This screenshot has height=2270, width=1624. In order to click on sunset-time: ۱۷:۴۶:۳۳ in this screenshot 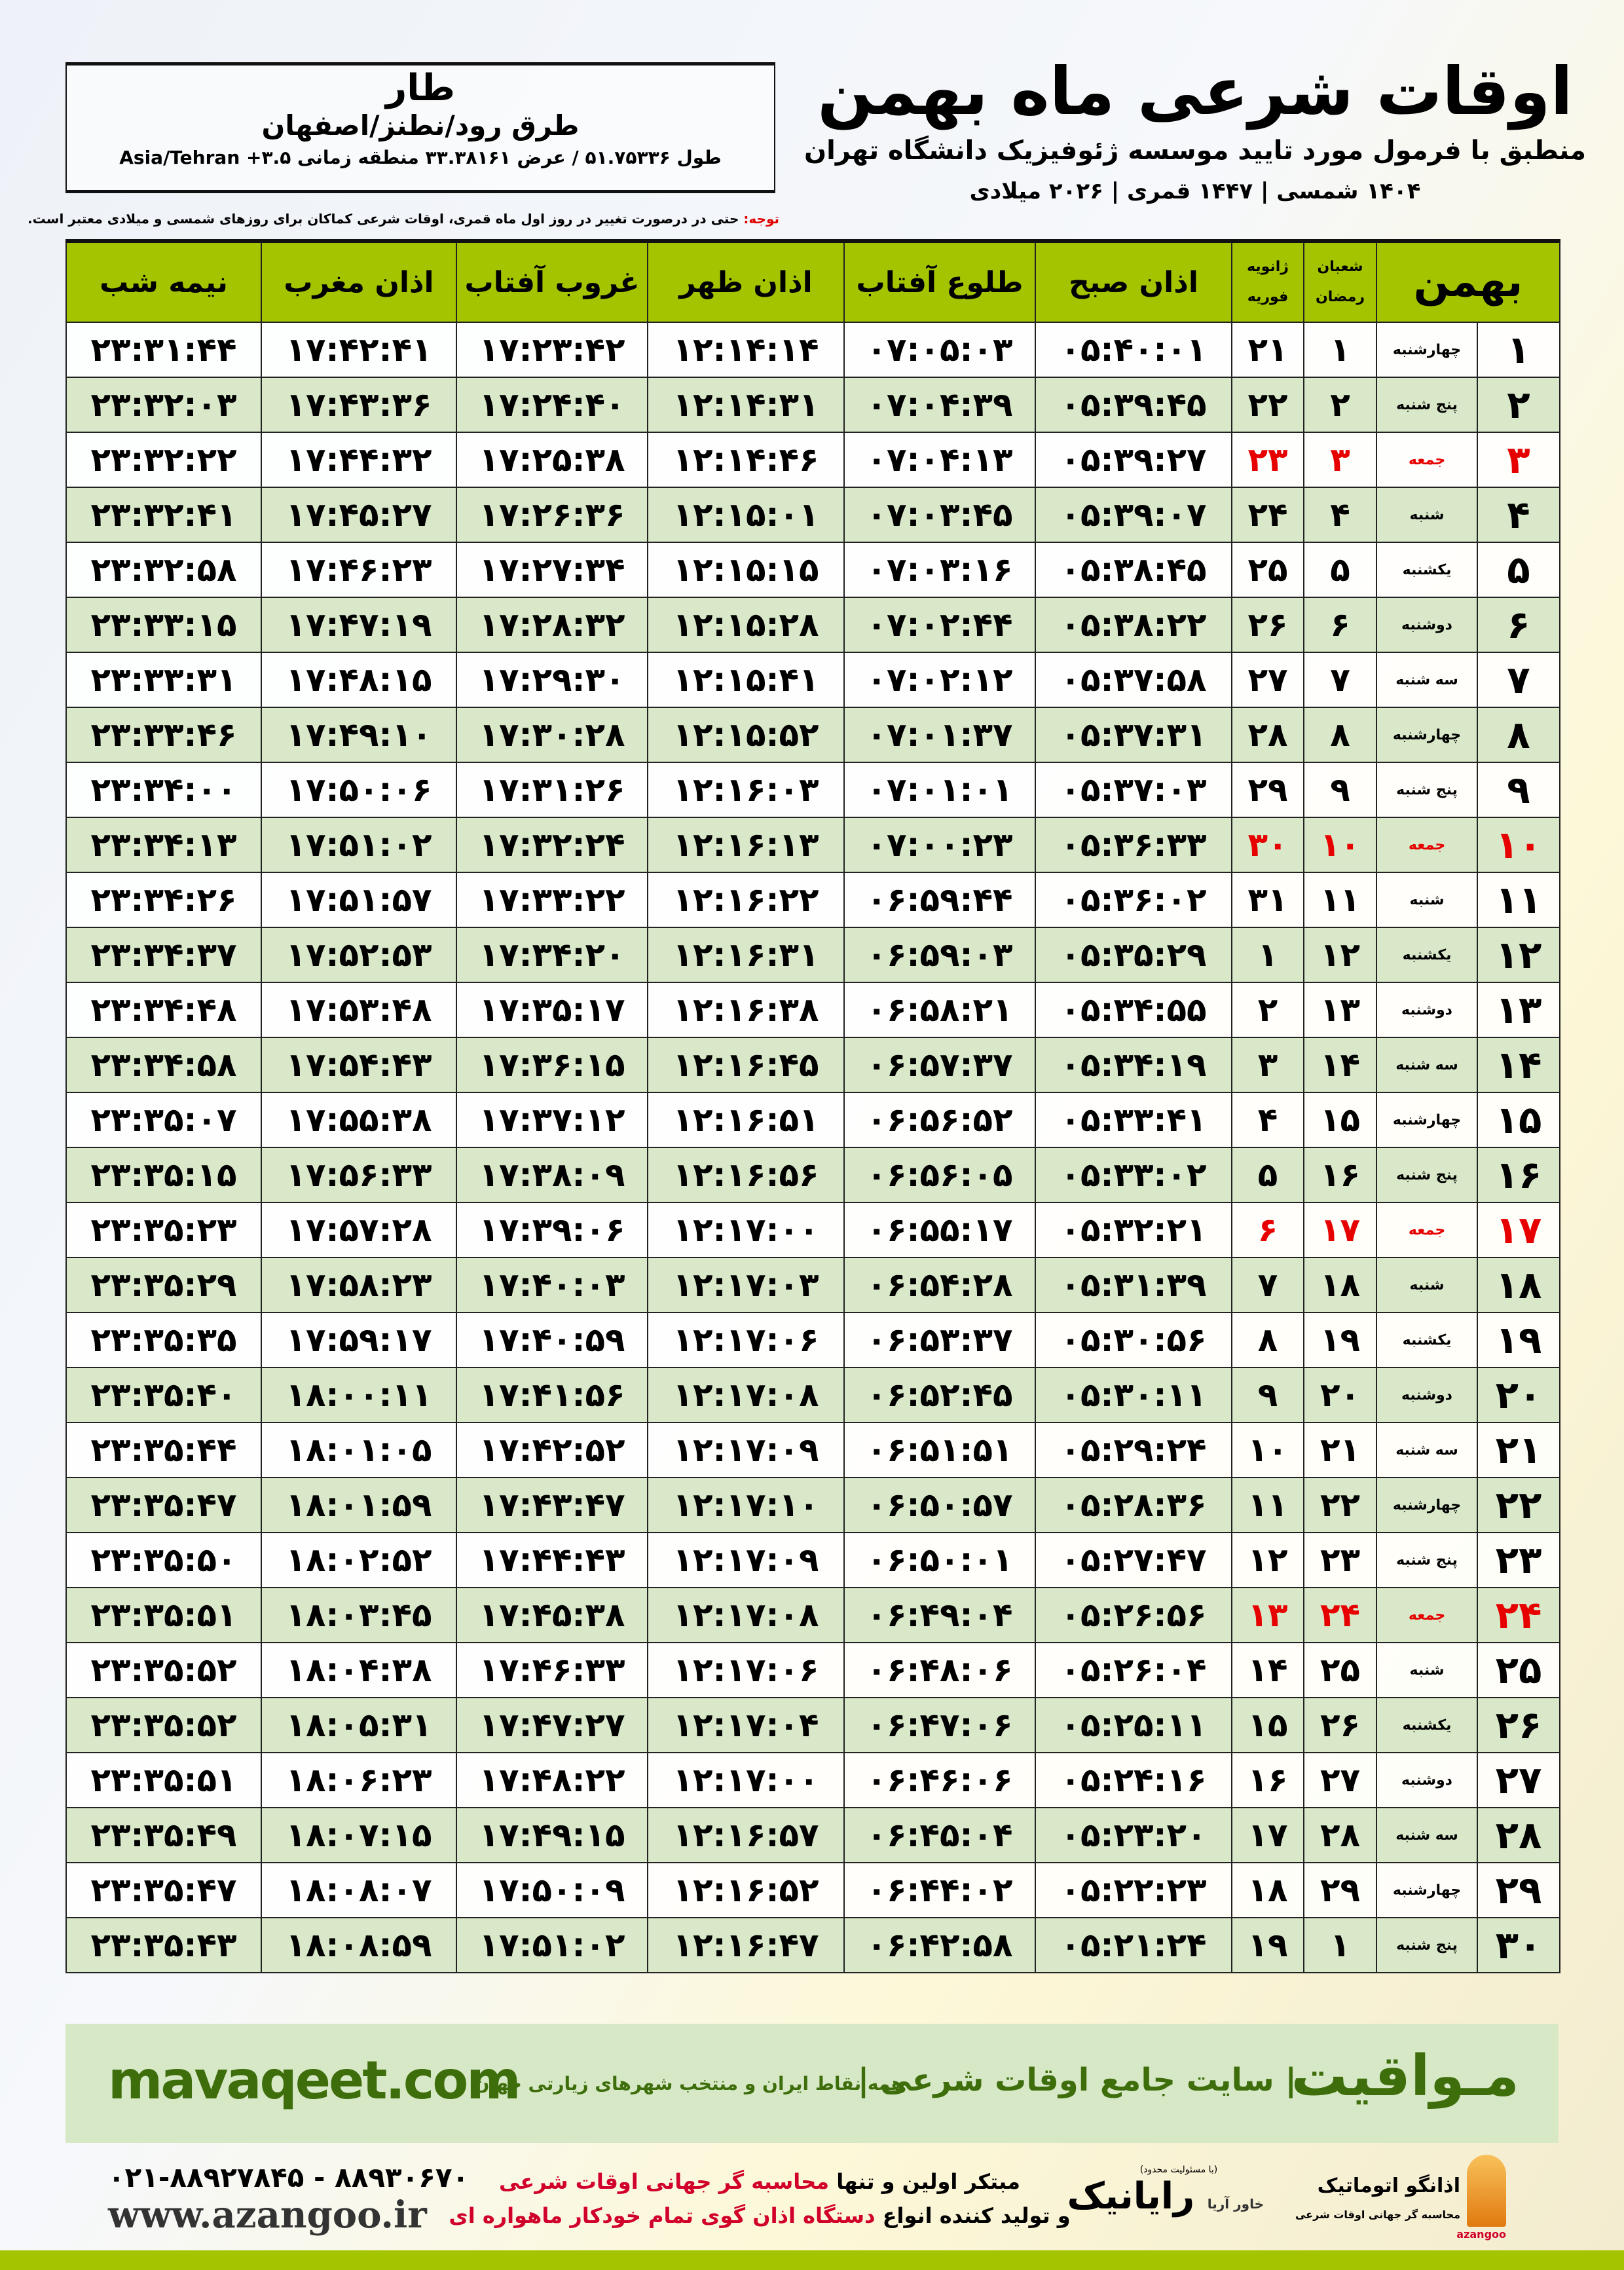, I will do `click(552, 1670)`.